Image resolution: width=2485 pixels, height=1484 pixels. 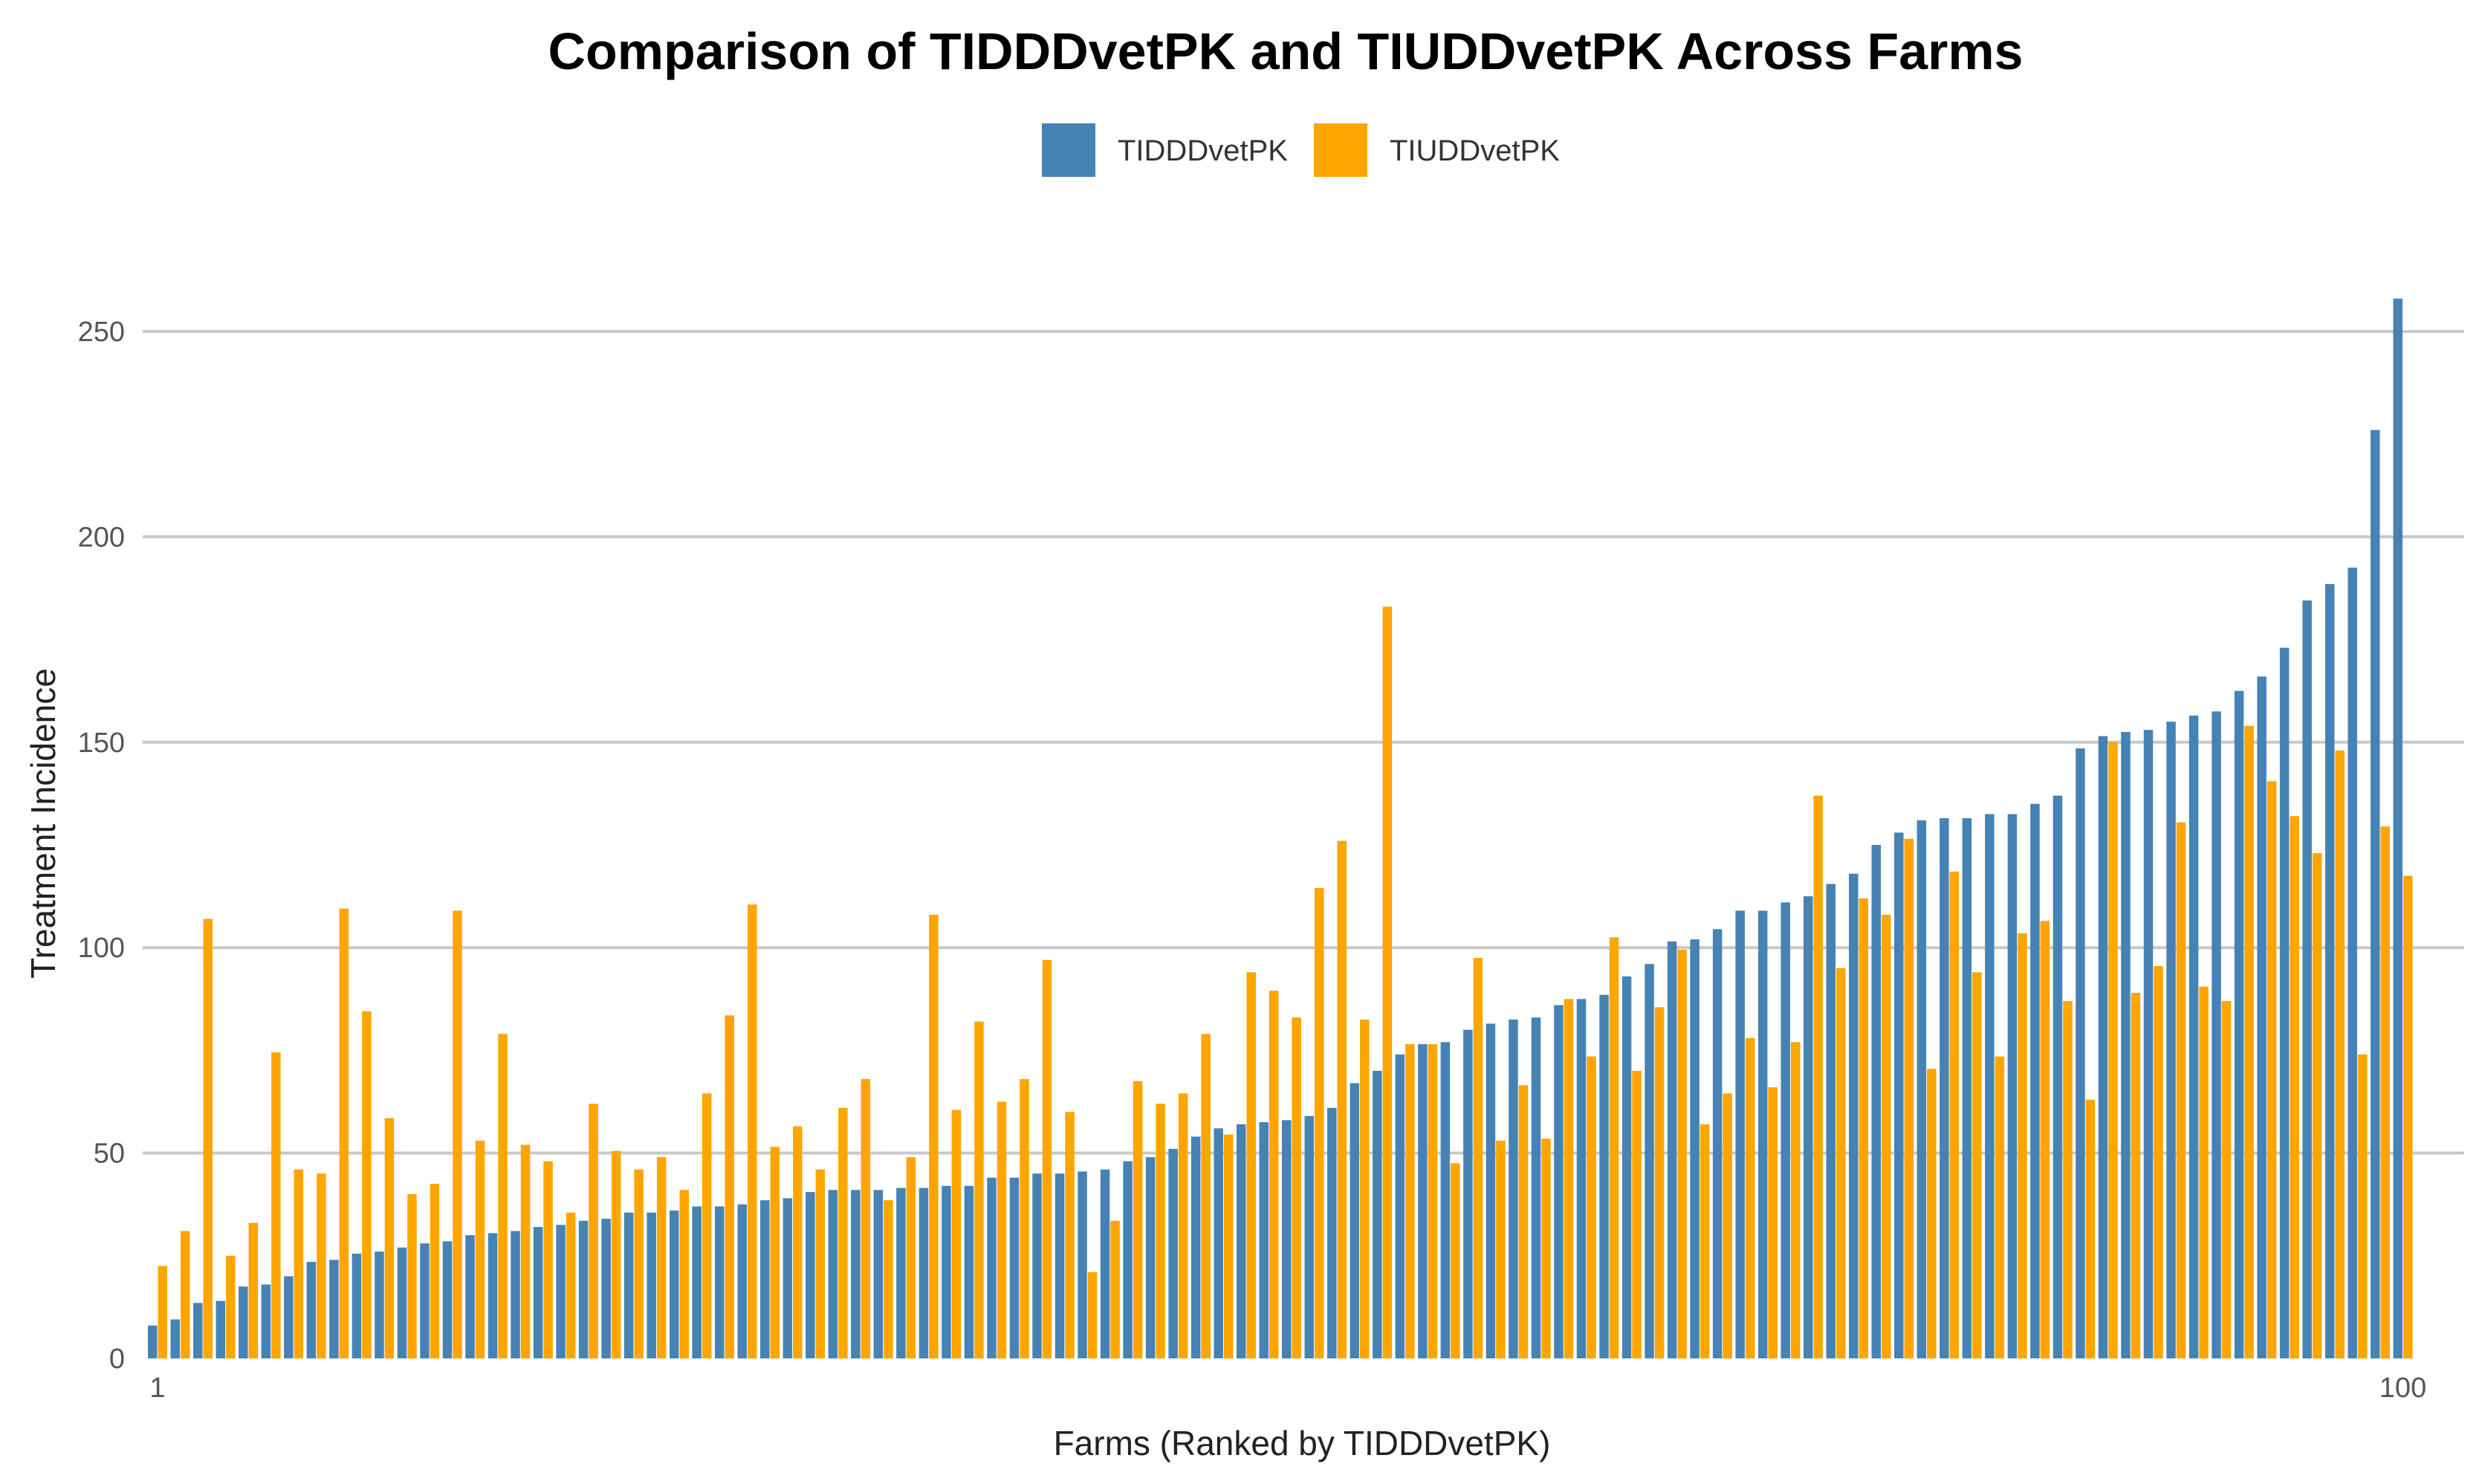 I want to click on legend-label-tiuddvetpk: TIUDDvetPK, so click(x=1475, y=151).